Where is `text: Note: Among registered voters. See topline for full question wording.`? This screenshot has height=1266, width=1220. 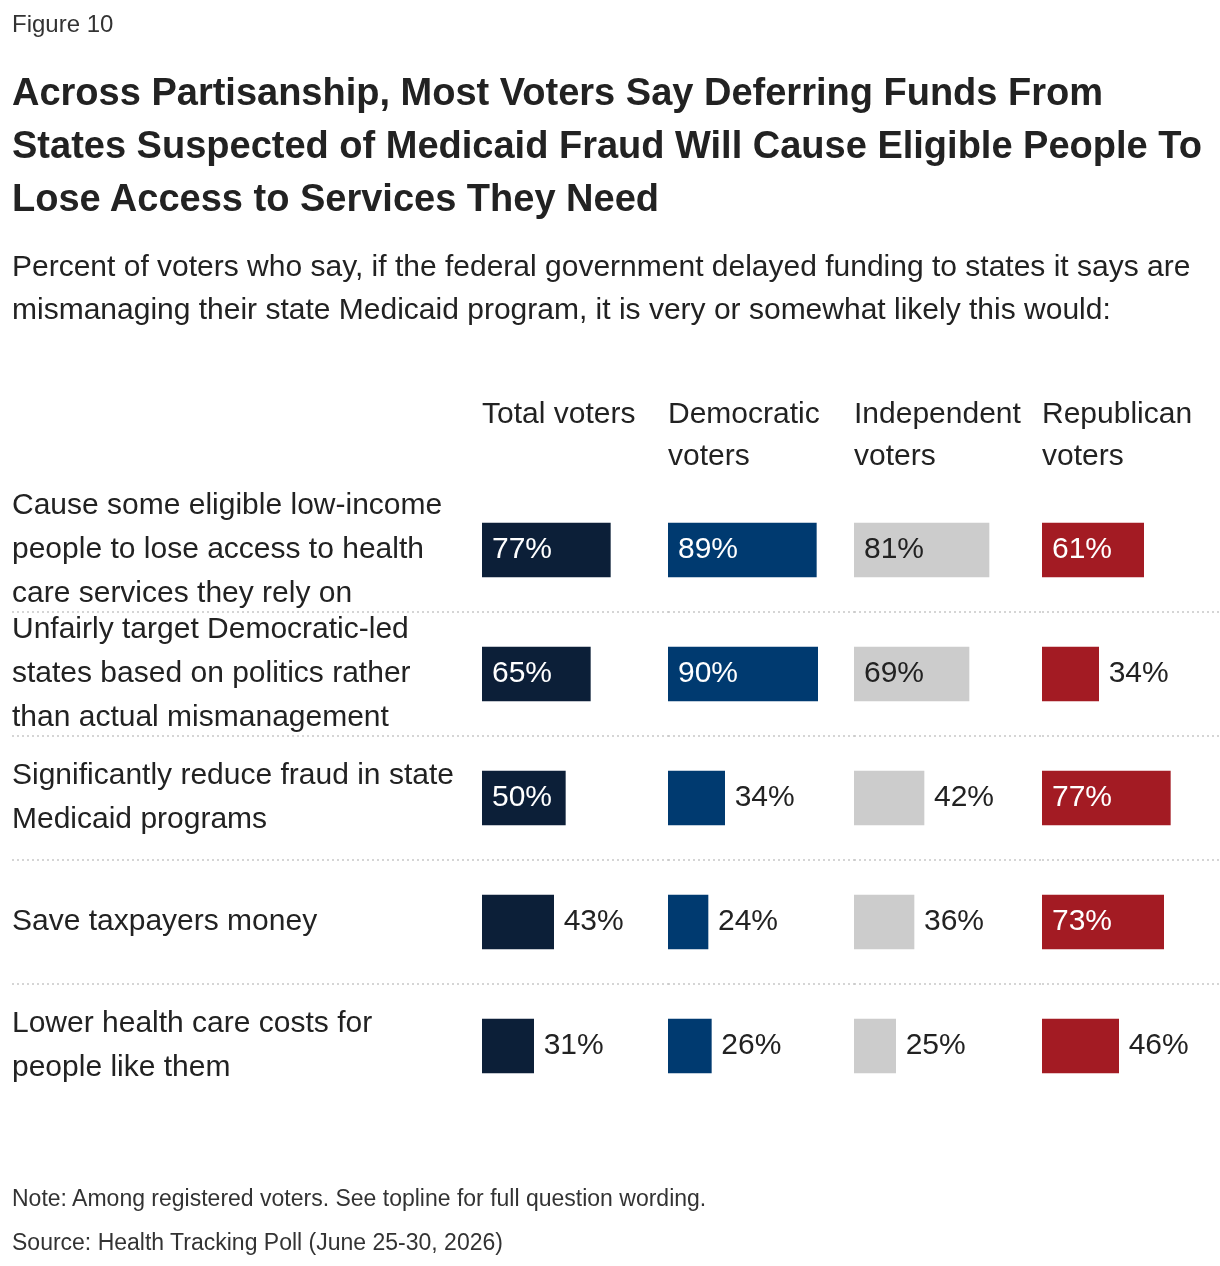 text: Note: Among registered voters. See topline for full question wording. is located at coordinates (359, 1198).